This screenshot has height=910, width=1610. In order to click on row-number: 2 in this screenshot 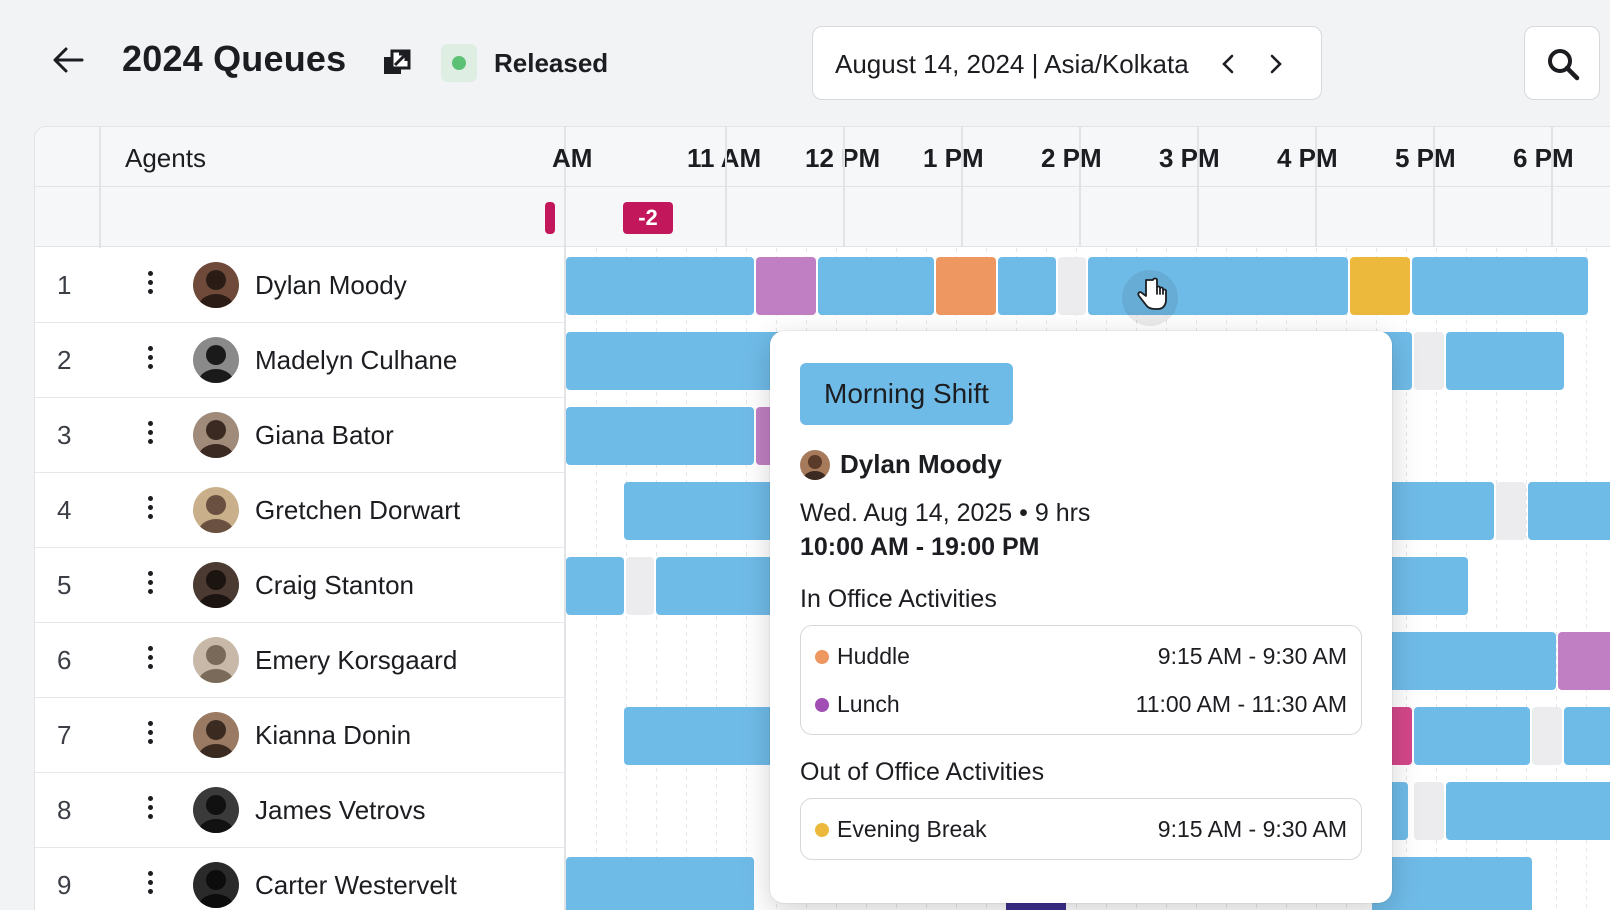, I will do `click(64, 360)`.